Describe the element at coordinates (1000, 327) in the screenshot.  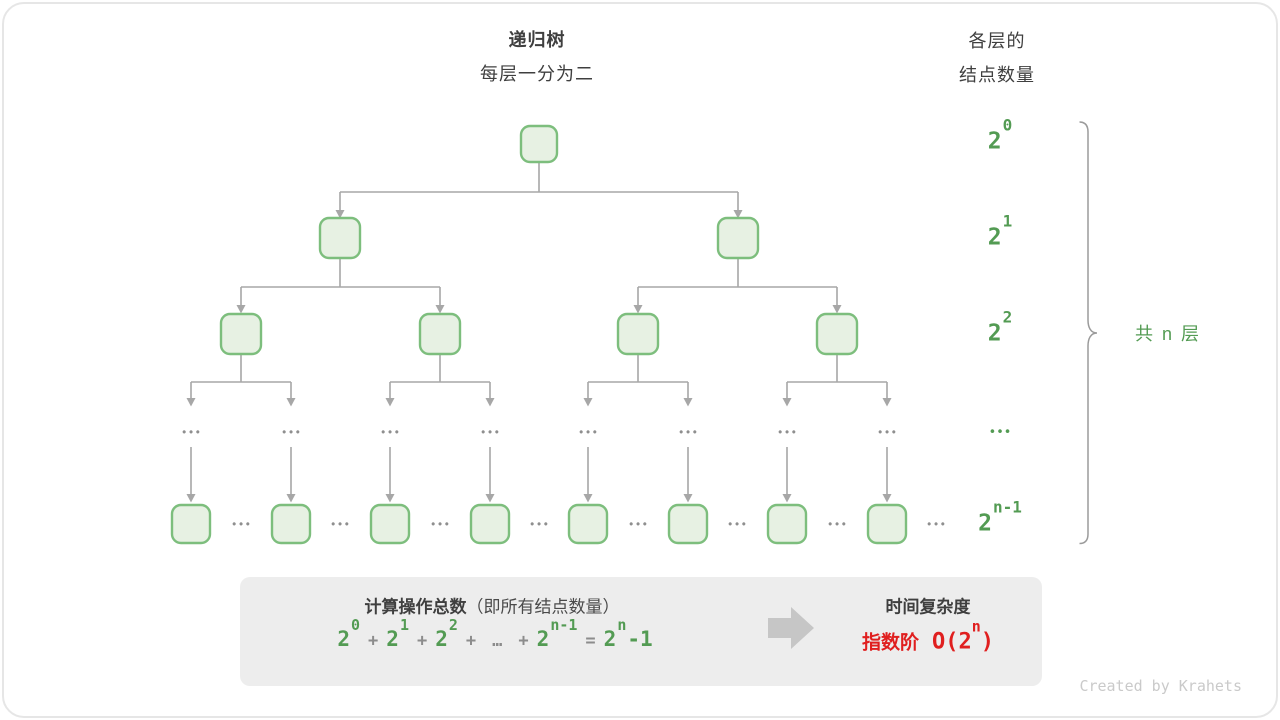
I see `level-count-label-2^2: 22` at that location.